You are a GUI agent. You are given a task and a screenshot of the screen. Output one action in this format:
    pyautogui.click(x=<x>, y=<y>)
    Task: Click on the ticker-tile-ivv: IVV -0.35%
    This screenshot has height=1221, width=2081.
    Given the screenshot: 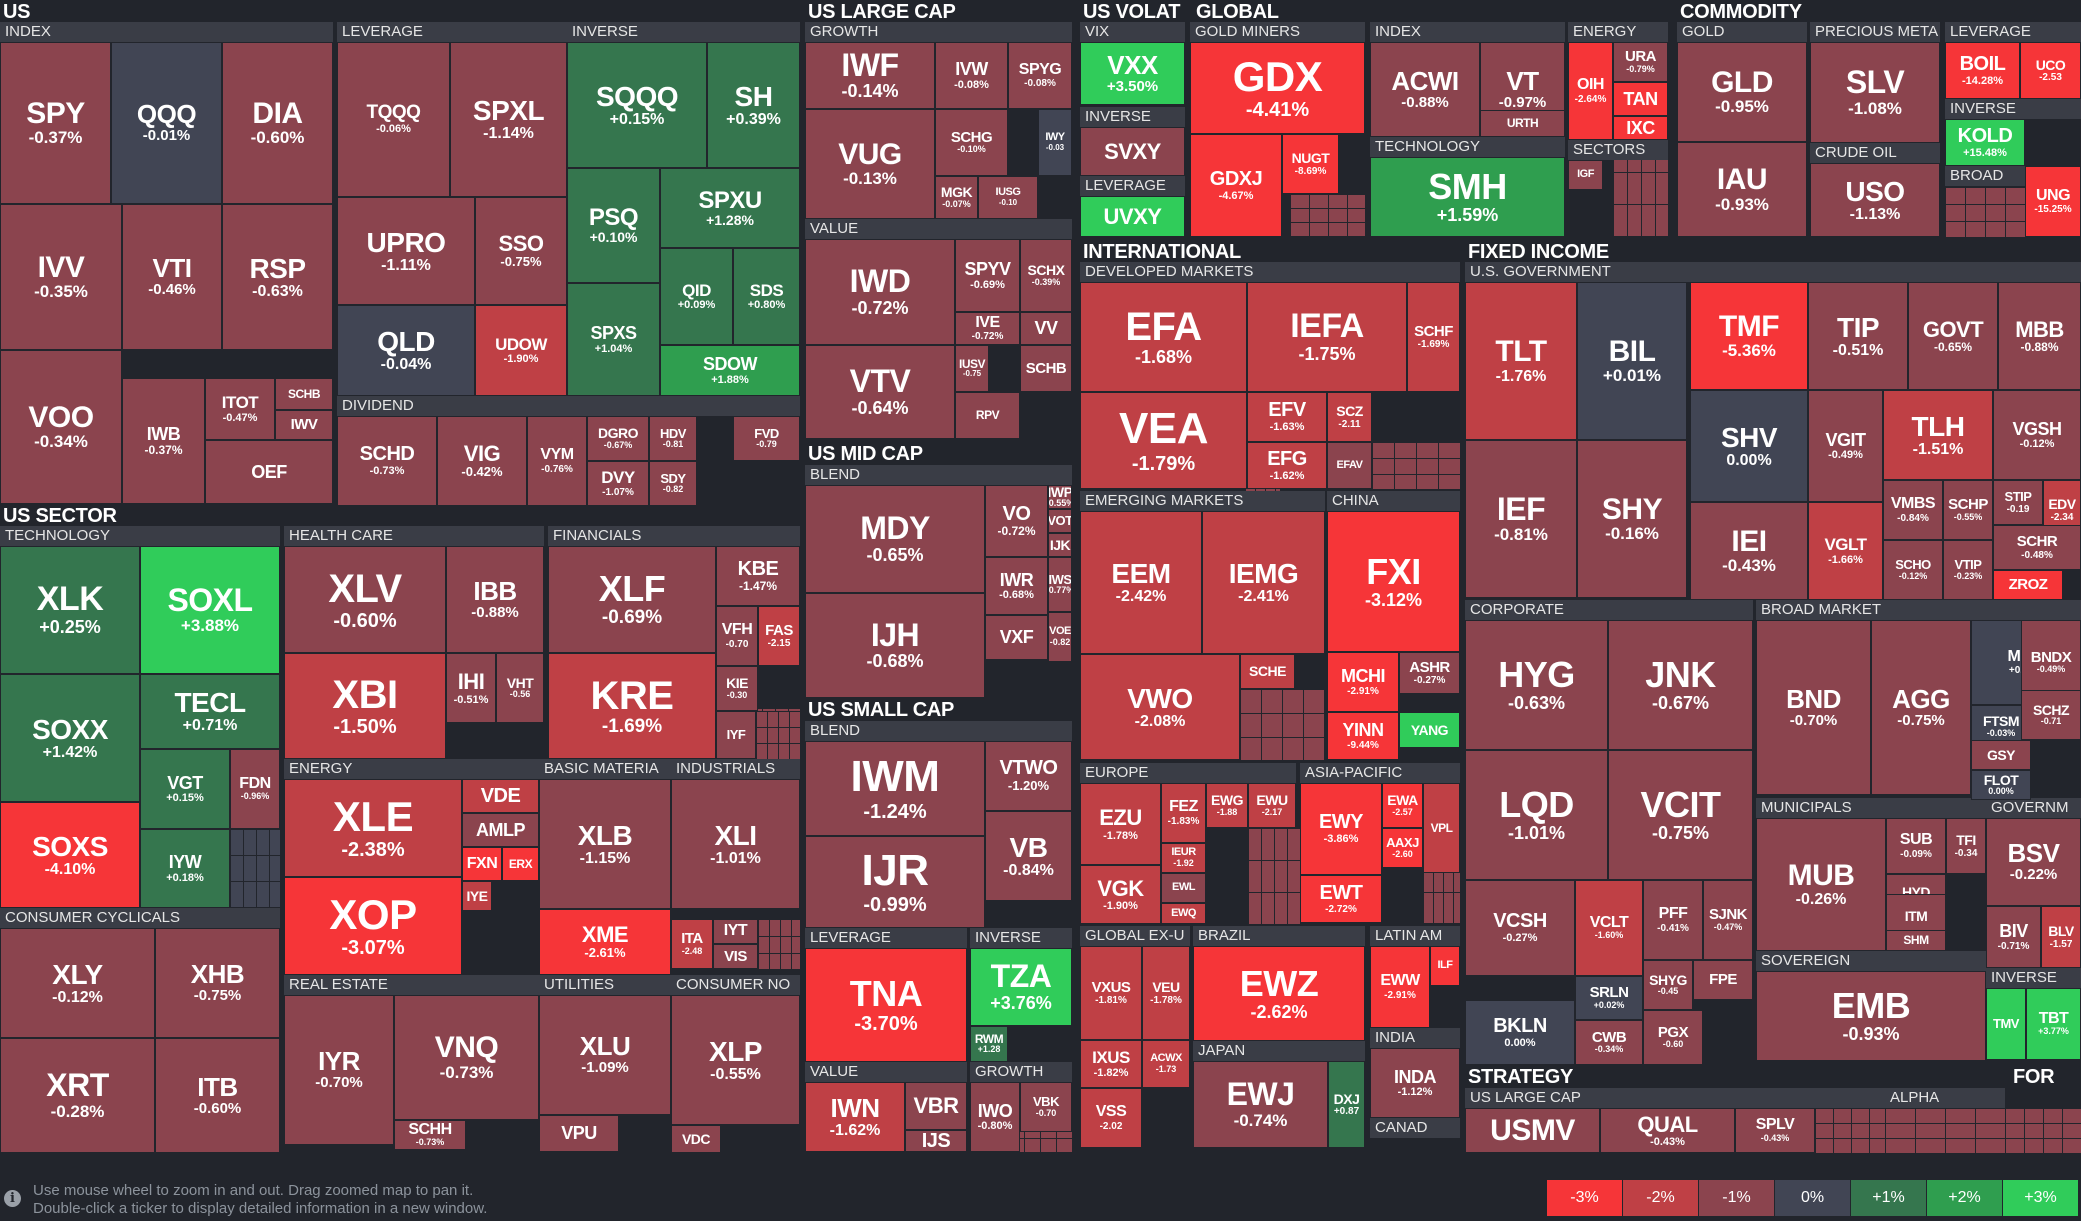 What is the action you would take?
    pyautogui.click(x=61, y=277)
    